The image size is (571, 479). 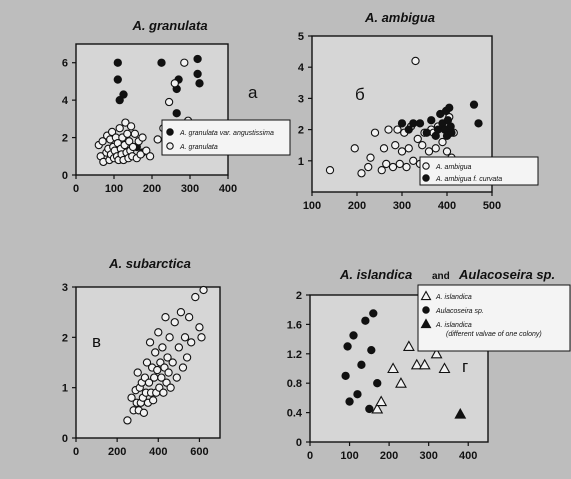 I want to click on y-tick-label: 0, so click(x=299, y=443).